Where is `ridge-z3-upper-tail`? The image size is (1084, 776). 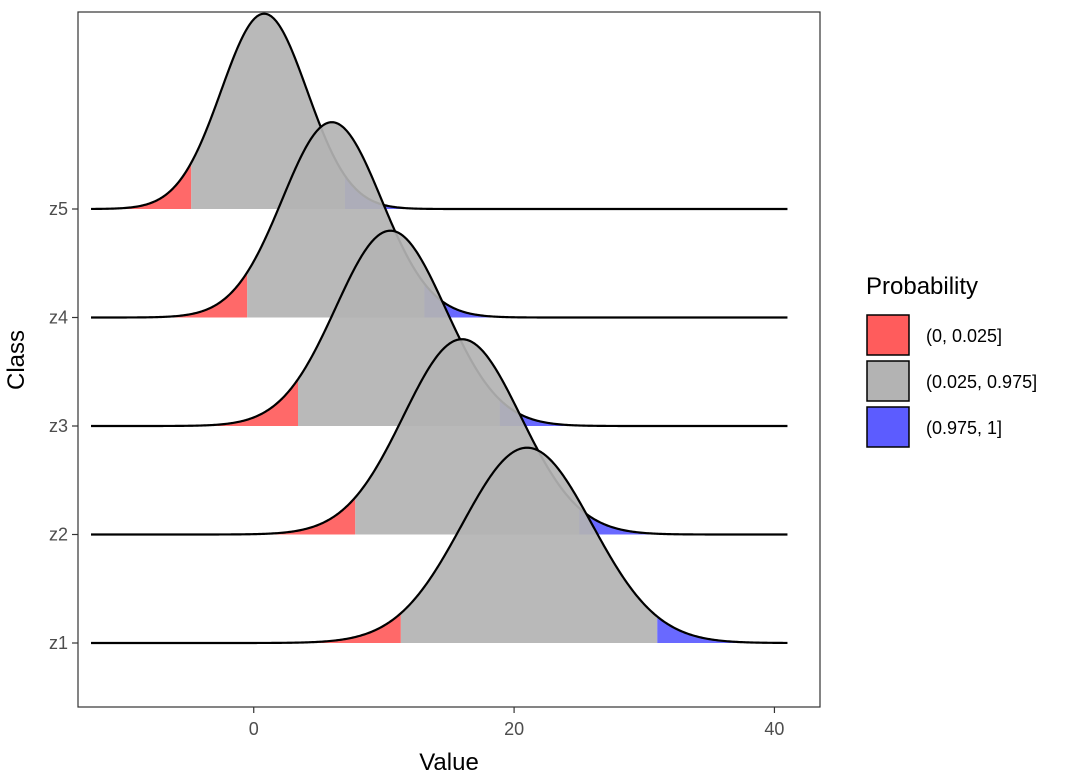
ridge-z3-upper-tail is located at coordinates (643, 412).